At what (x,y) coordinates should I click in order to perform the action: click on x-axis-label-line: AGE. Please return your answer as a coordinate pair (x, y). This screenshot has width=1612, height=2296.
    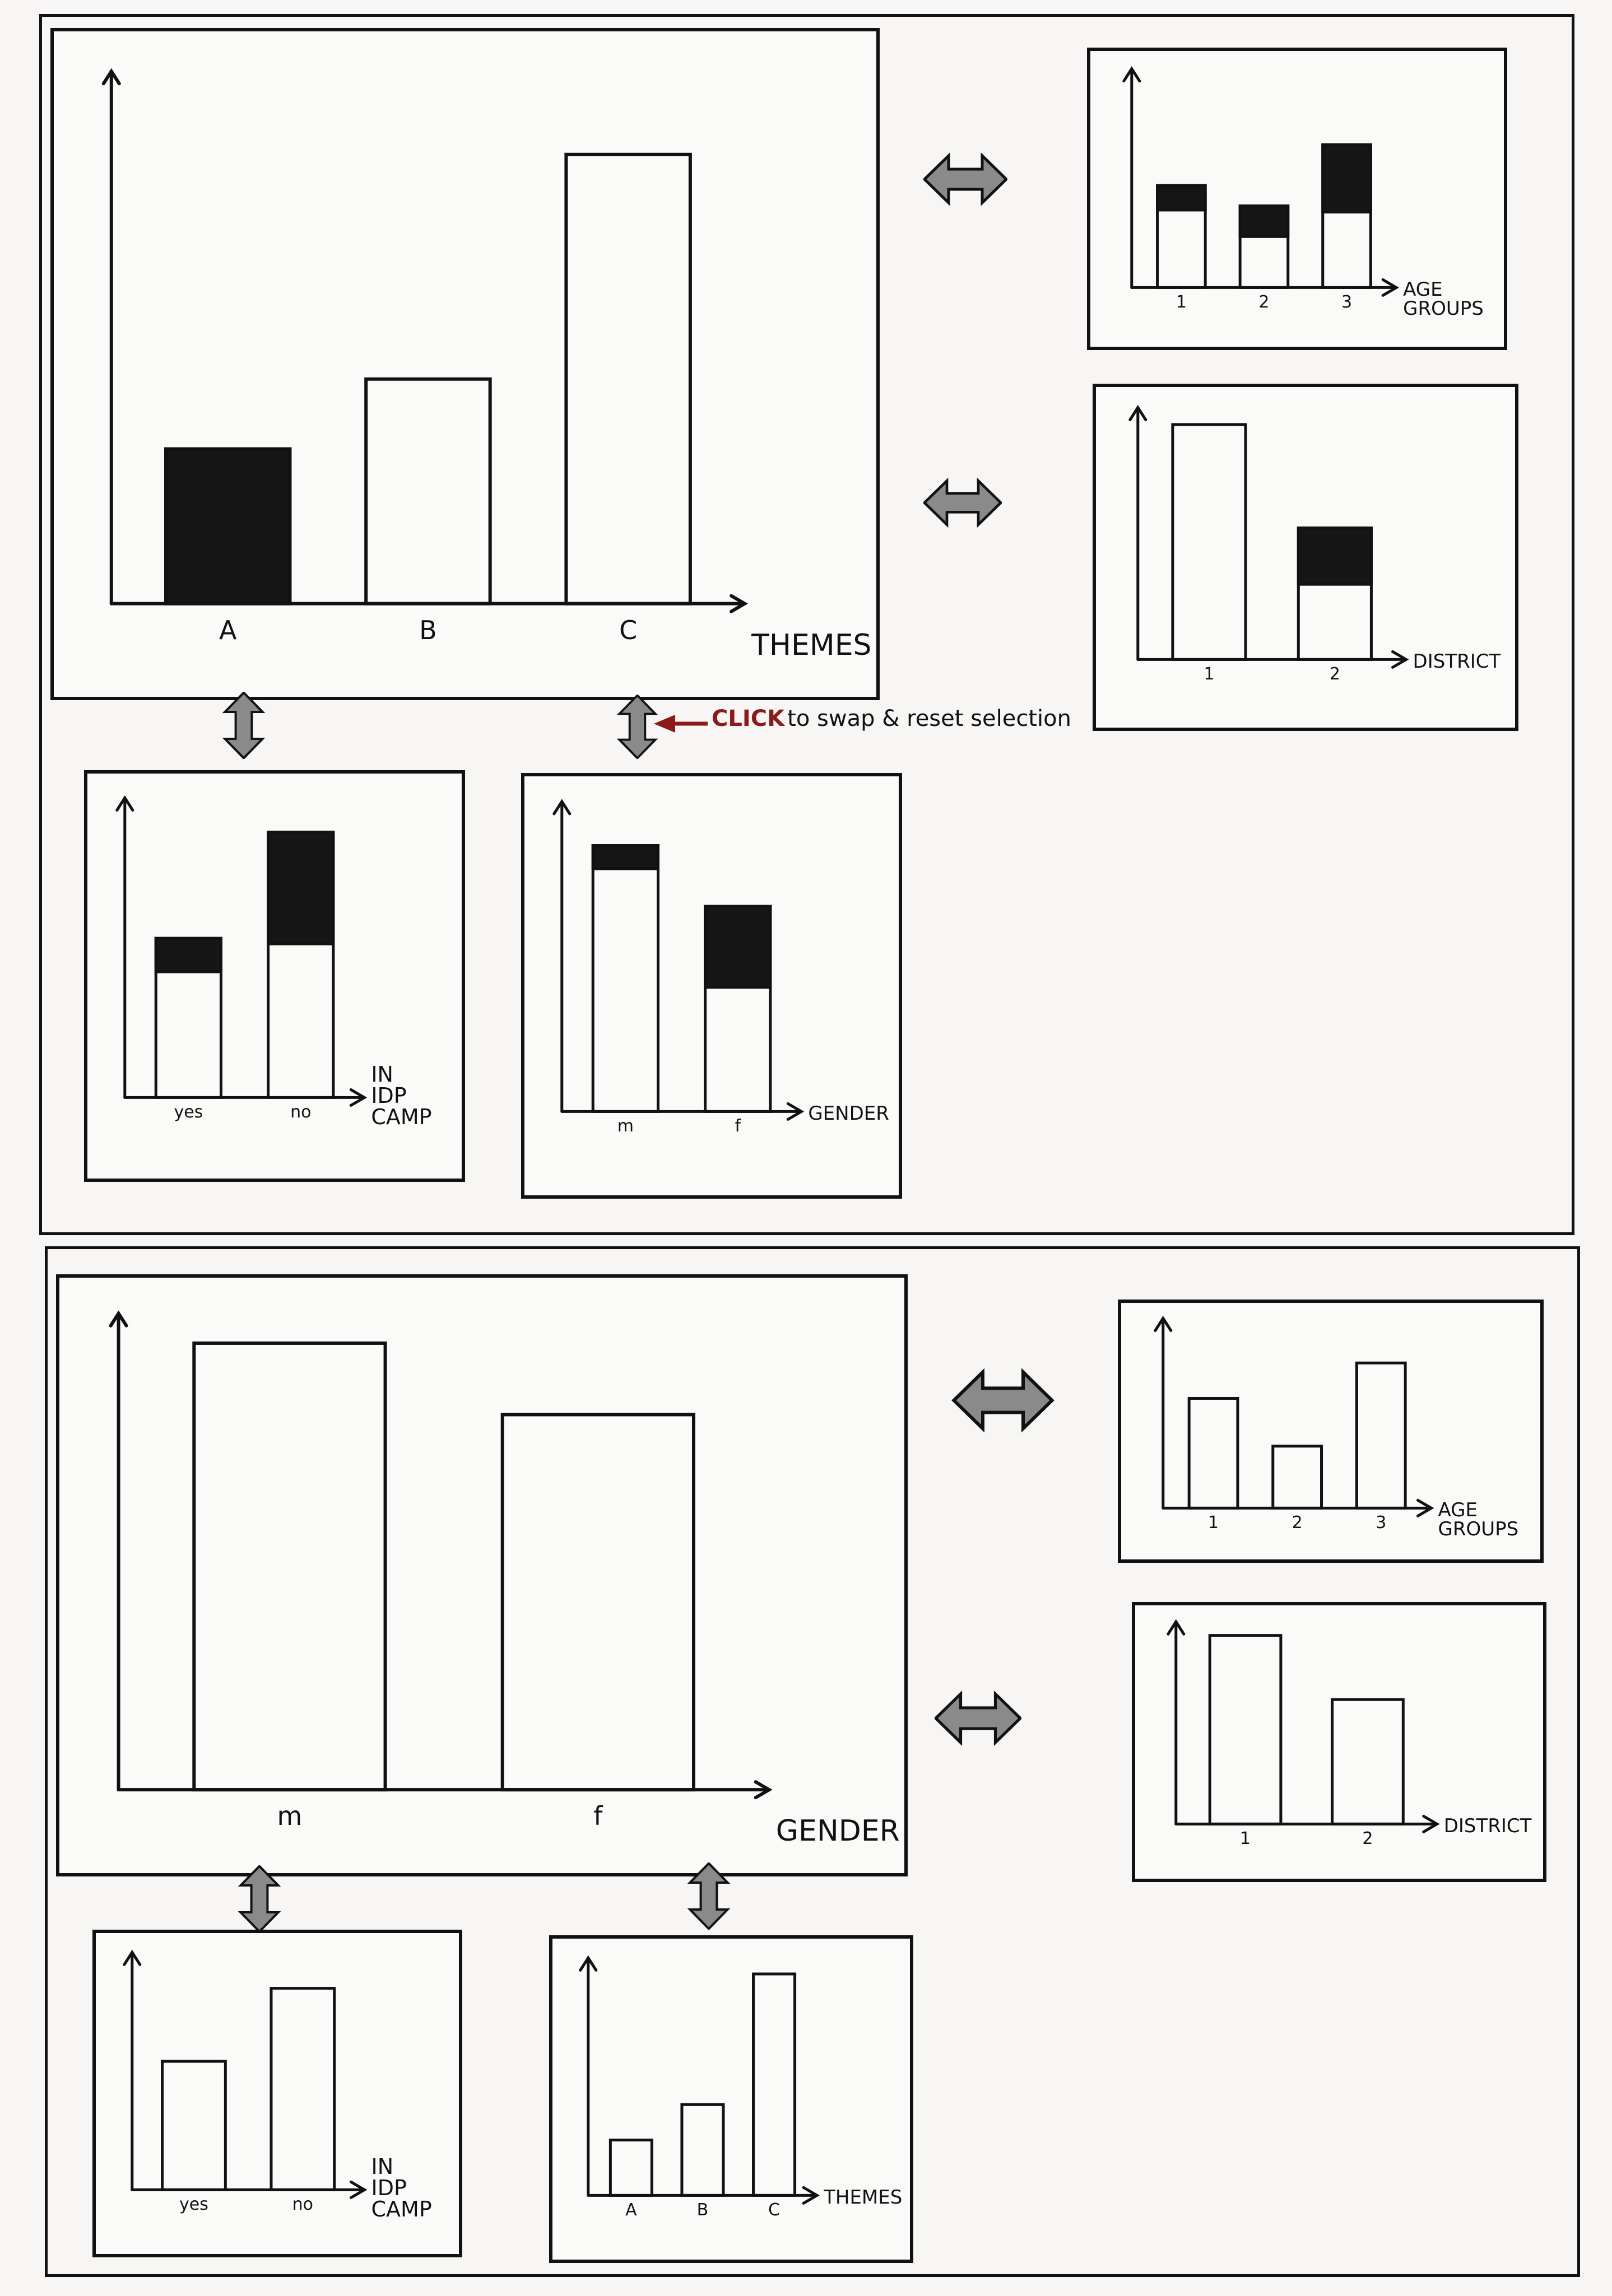
    Looking at the image, I should click on (1458, 1509).